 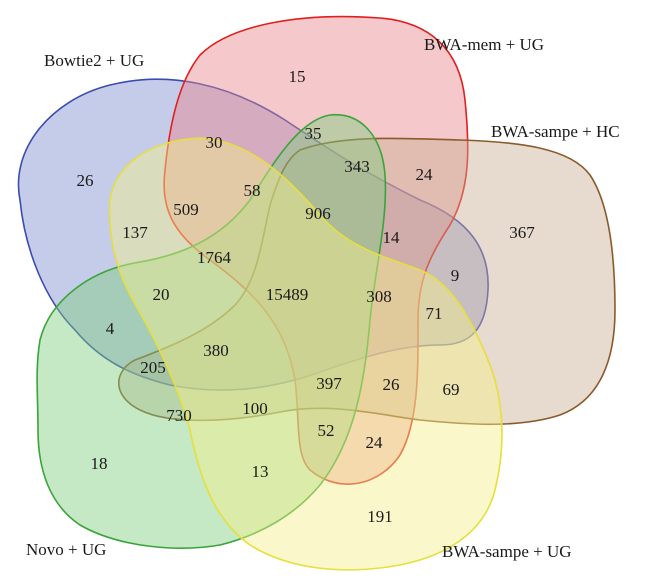 What do you see at coordinates (110, 328) in the screenshot?
I see `region-count: 4` at bounding box center [110, 328].